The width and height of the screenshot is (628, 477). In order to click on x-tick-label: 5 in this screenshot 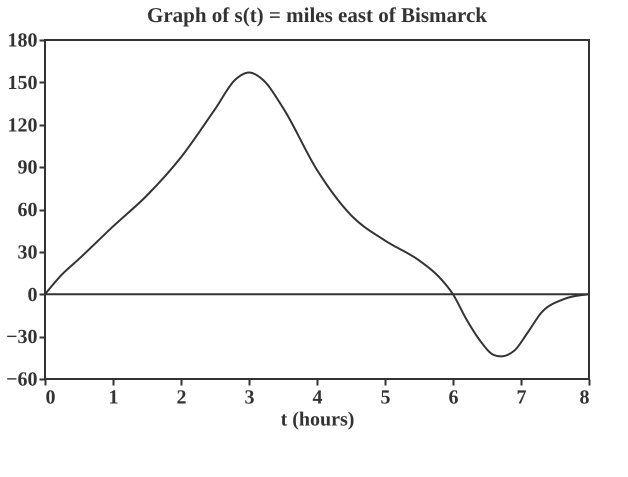, I will do `click(385, 397)`.